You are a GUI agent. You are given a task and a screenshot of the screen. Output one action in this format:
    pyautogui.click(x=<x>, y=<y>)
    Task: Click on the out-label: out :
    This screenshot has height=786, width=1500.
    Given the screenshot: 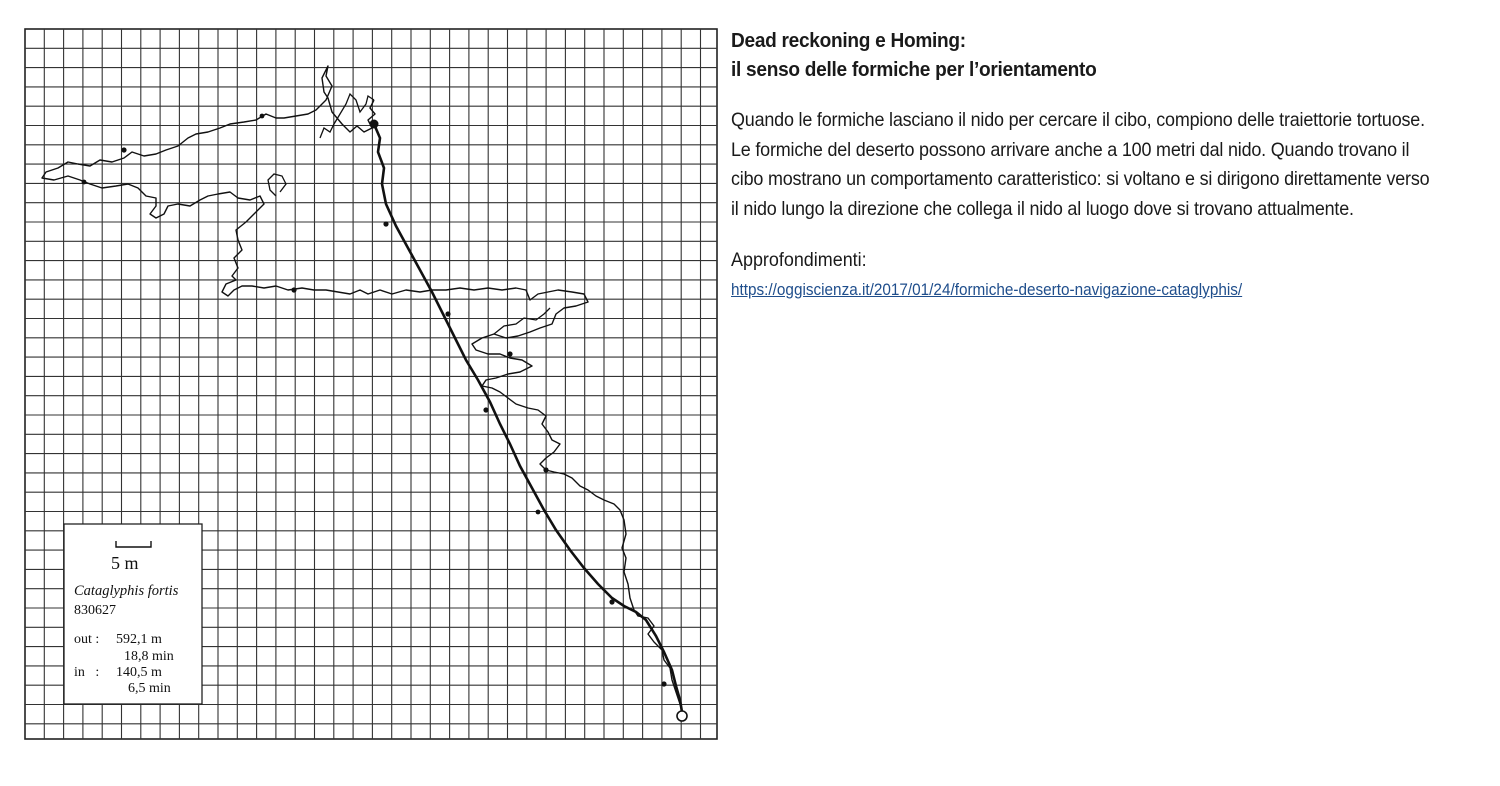 What is the action you would take?
    pyautogui.click(x=86, y=639)
    